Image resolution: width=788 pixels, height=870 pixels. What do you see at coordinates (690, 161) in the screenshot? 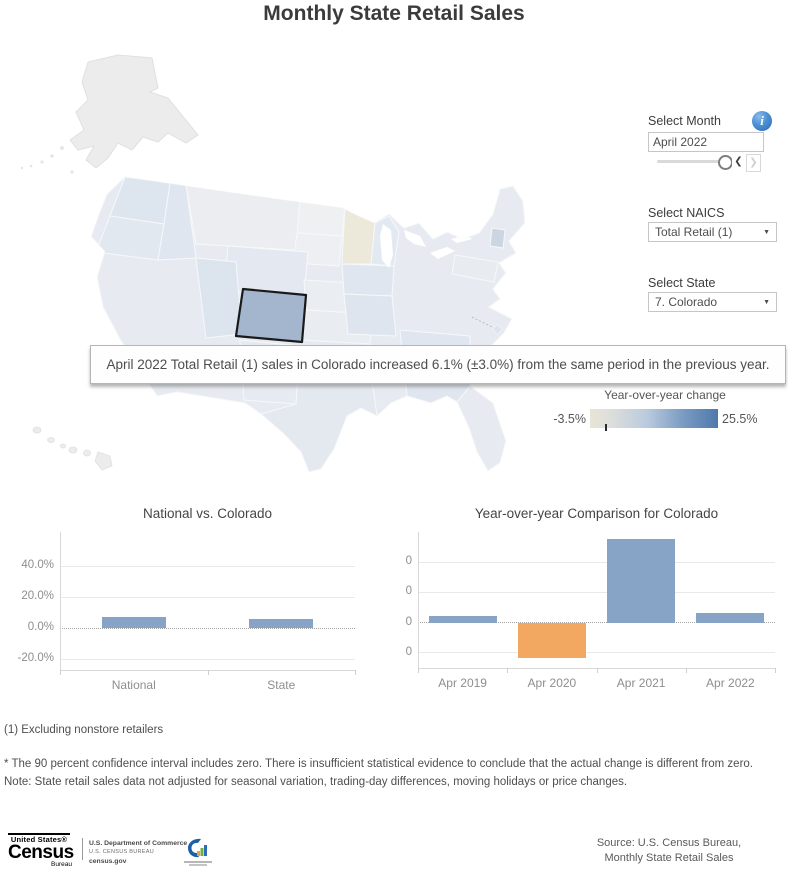
I see `month-slider-track` at bounding box center [690, 161].